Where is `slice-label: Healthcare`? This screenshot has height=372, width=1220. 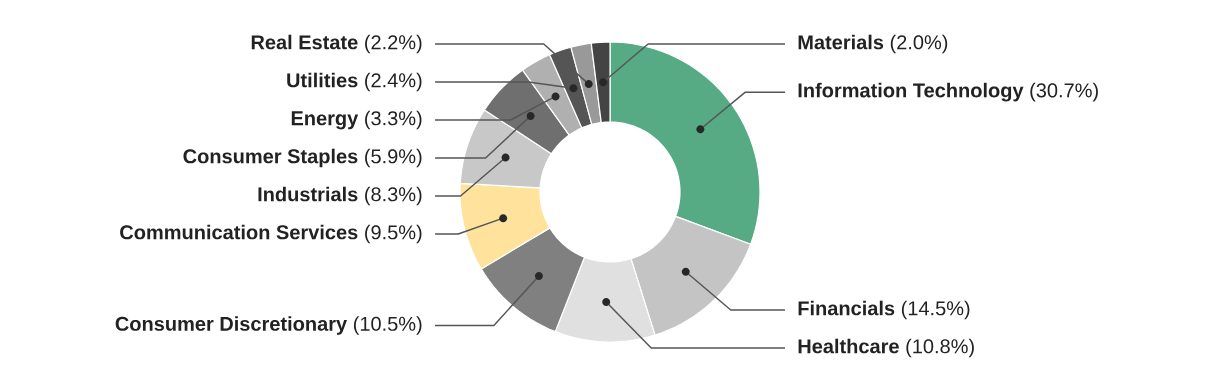 slice-label: Healthcare is located at coordinates (848, 346).